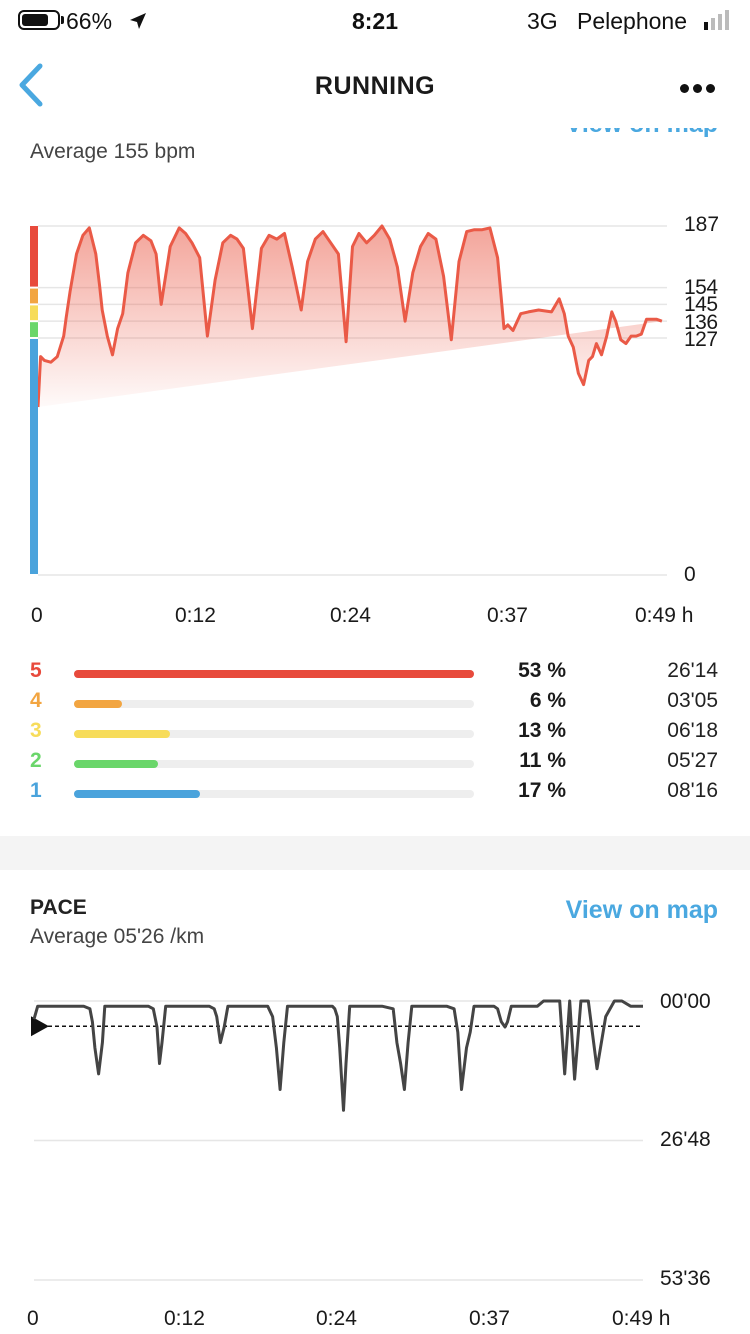 This screenshot has height=1334, width=750. Describe the element at coordinates (58, 907) in the screenshot. I see `pace-section-title: PACE` at that location.